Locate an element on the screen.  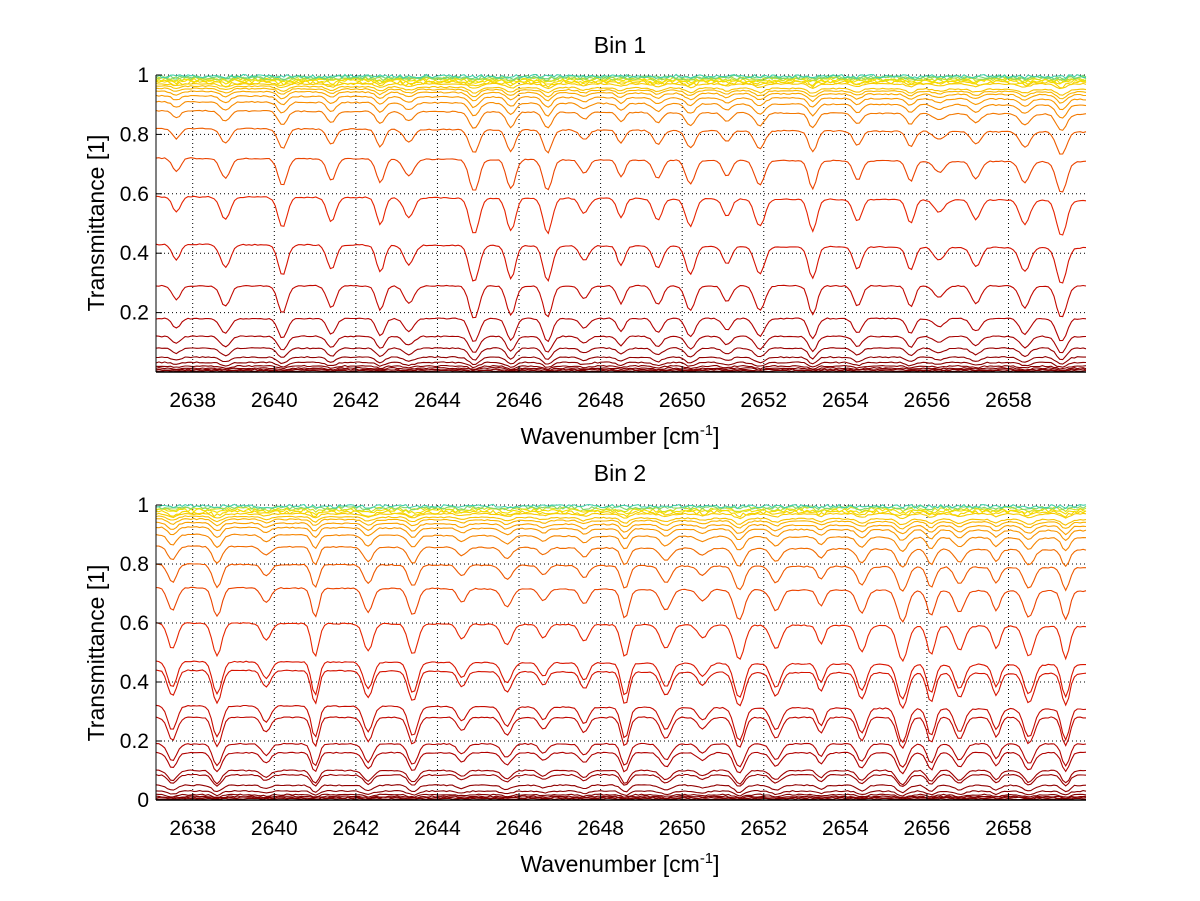
y-tick-label: 0 is located at coordinates (143, 800).